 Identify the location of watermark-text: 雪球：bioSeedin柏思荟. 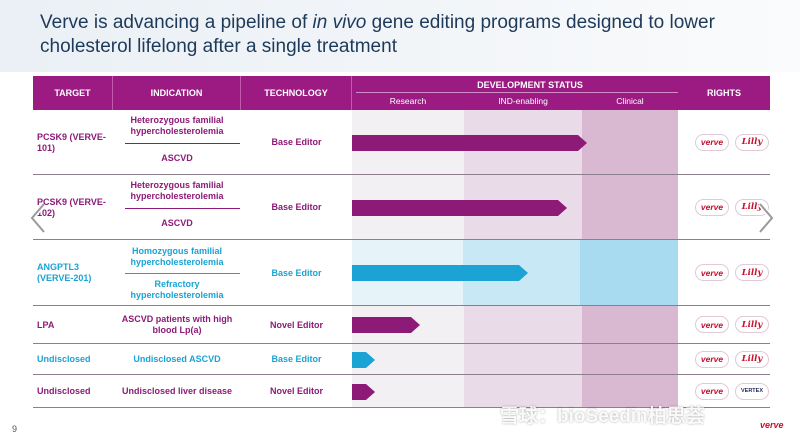
(602, 416).